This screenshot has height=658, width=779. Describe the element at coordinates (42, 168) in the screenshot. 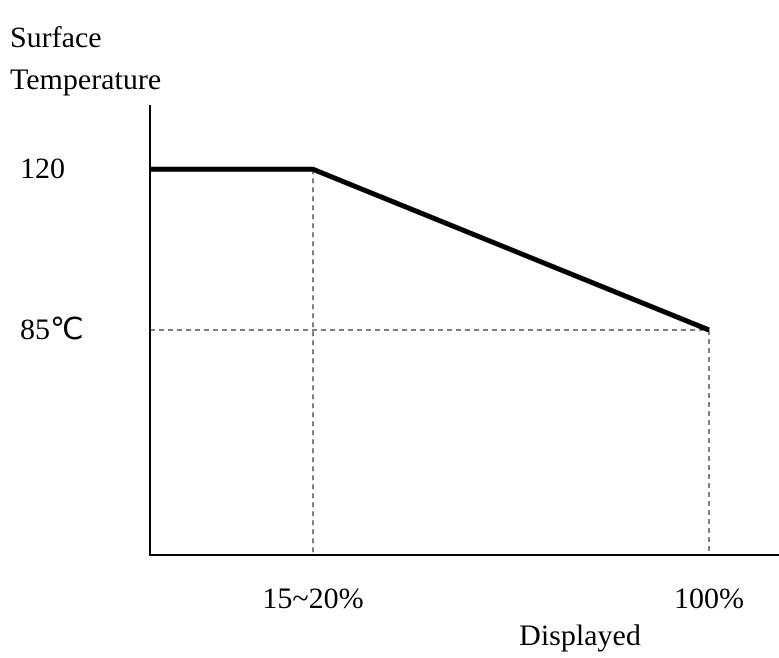

I see `y-tick-label: 120` at that location.